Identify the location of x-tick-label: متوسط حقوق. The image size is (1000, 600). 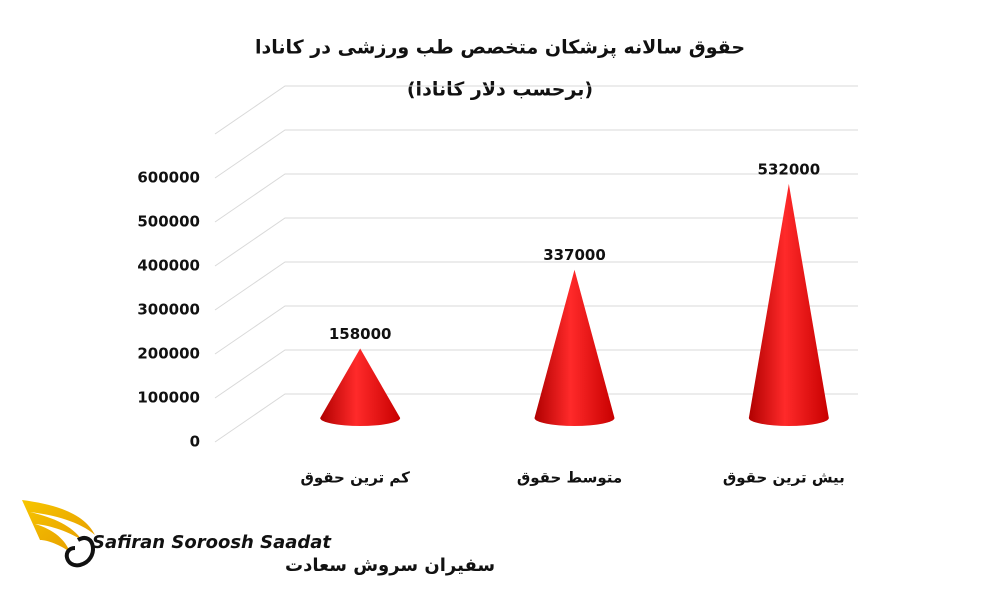
(569, 478).